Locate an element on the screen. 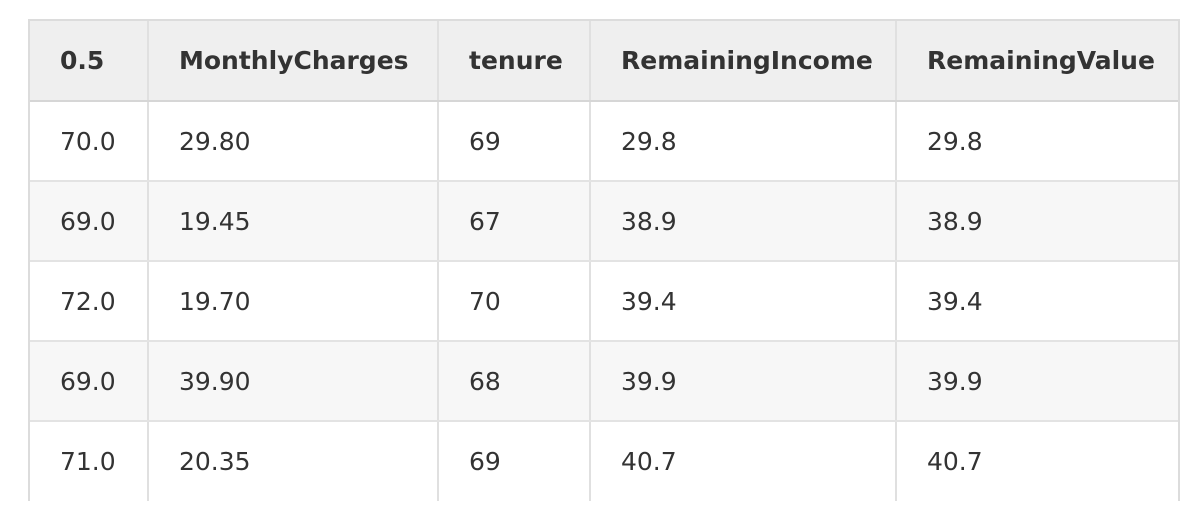 The height and width of the screenshot is (518, 1186). table-cell-tenure: 68 is located at coordinates (514, 381).